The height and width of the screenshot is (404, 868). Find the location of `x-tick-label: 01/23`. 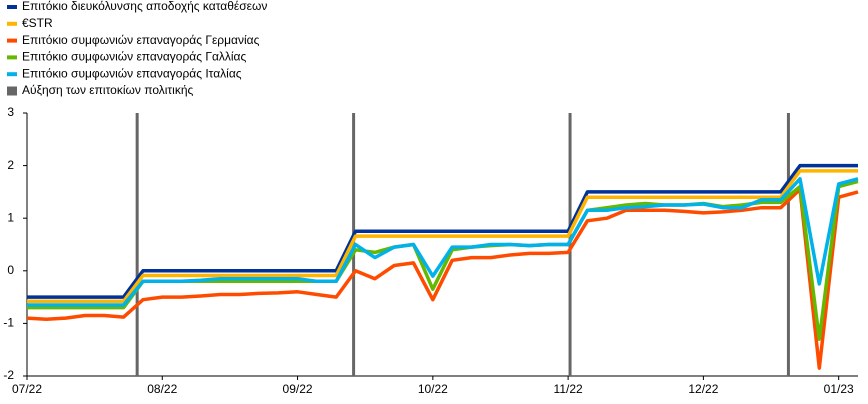

x-tick-label: 01/23 is located at coordinates (839, 389).